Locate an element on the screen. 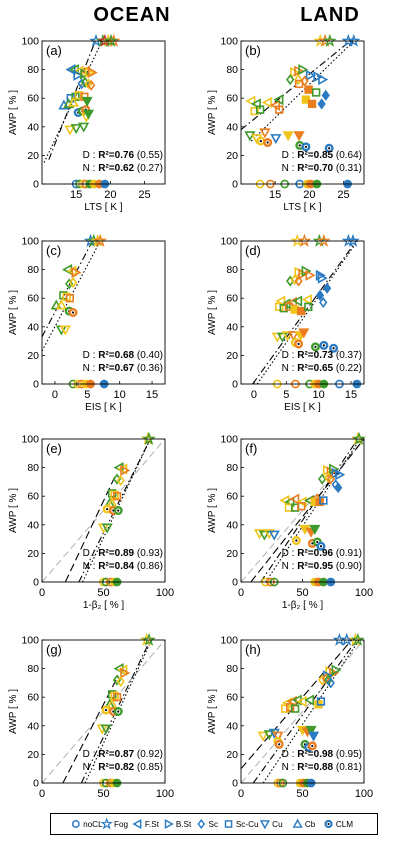 The image size is (412, 850). legend-item-fog: Fog is located at coordinates (114, 823).